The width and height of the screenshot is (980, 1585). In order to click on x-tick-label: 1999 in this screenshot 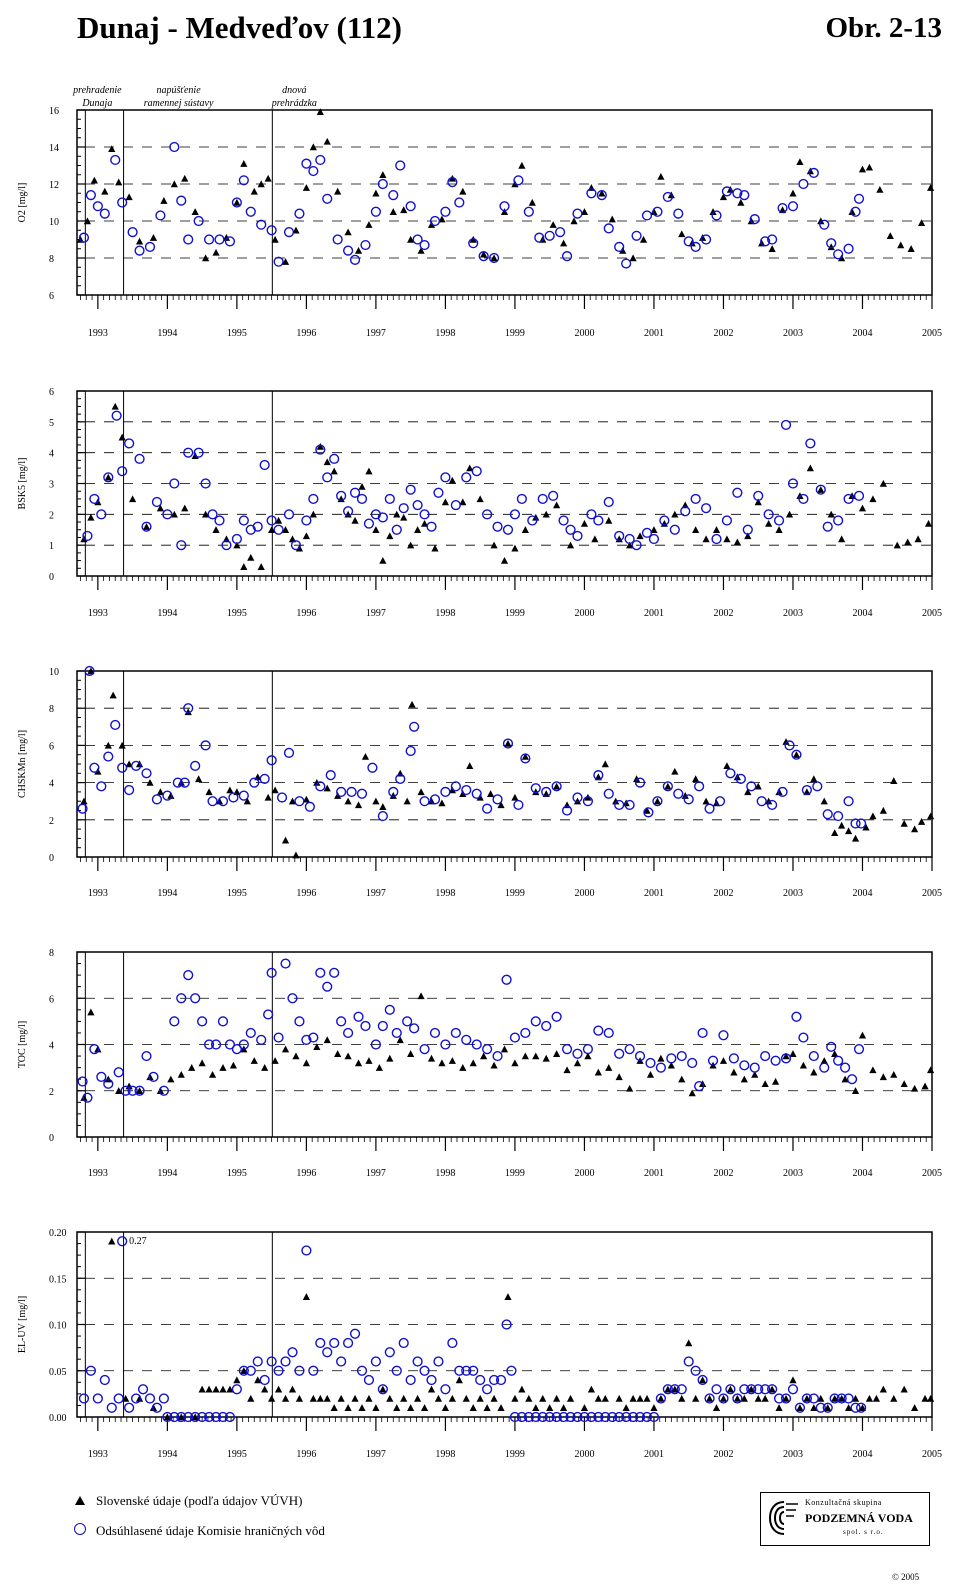, I will do `click(515, 333)`.